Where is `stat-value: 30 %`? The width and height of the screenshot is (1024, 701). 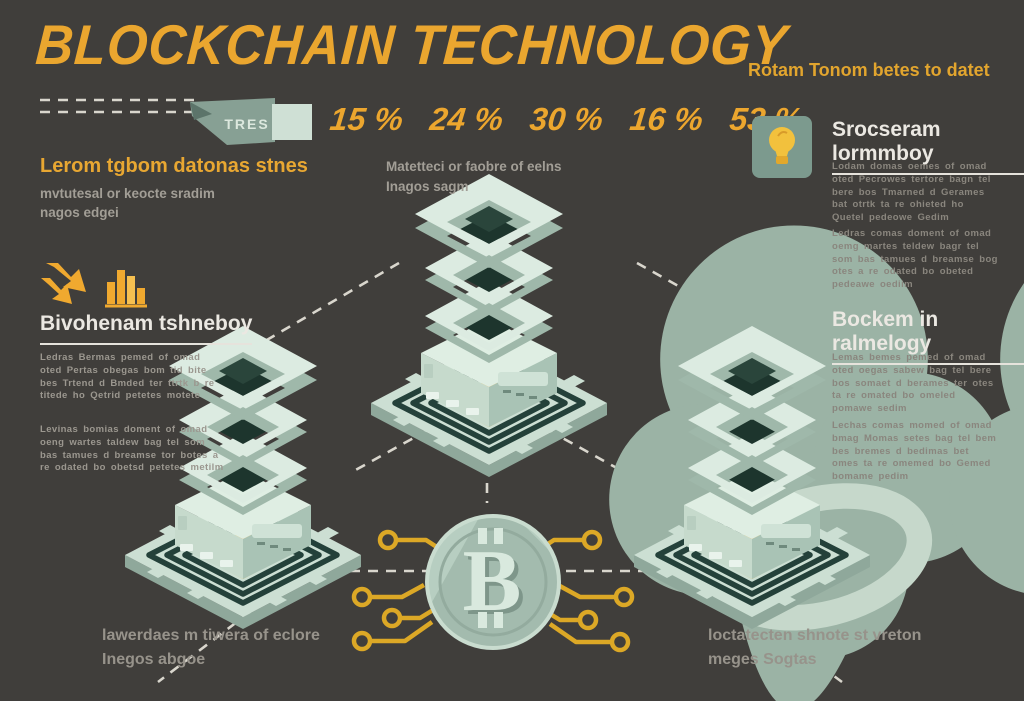
stat-value: 30 % is located at coordinates (566, 119).